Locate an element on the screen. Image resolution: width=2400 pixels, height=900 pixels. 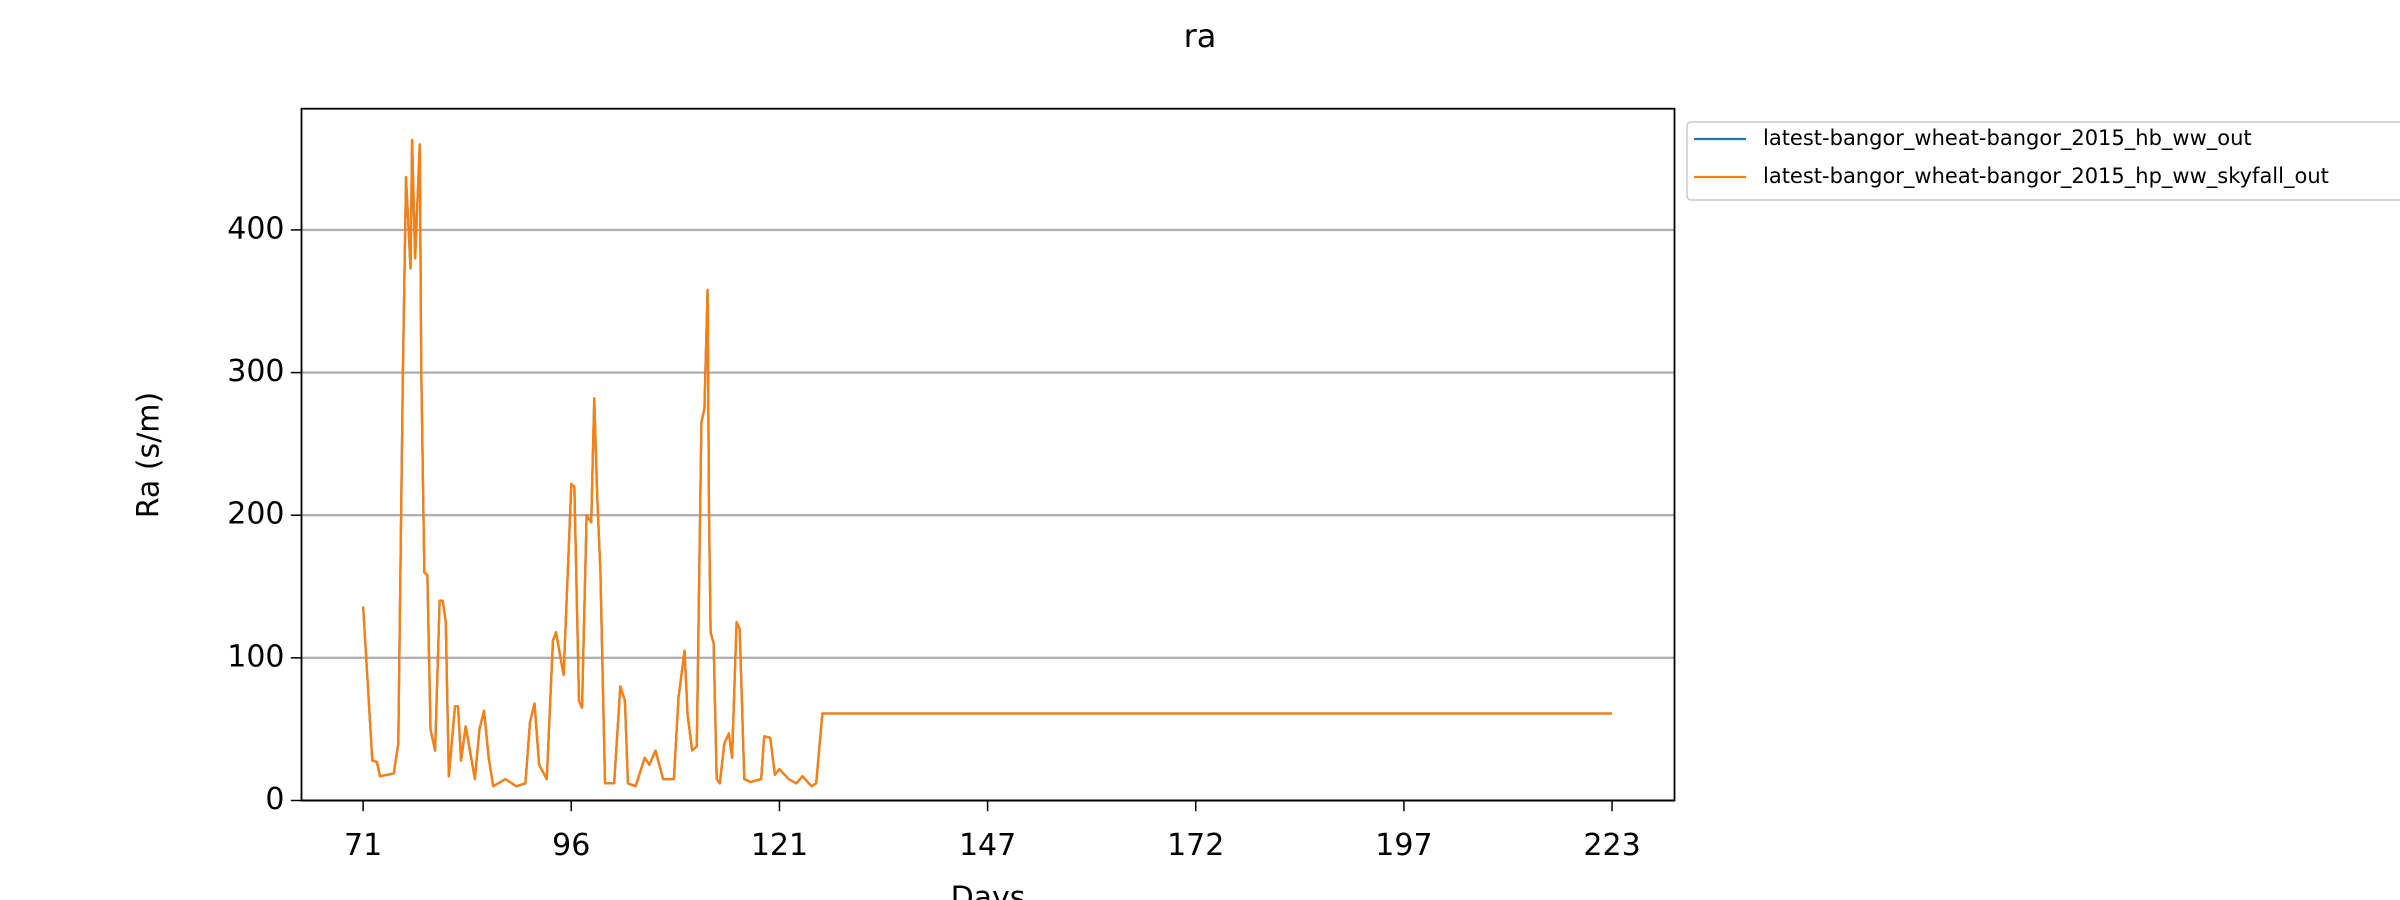
x-tick-label: 71 is located at coordinates (363, 845).